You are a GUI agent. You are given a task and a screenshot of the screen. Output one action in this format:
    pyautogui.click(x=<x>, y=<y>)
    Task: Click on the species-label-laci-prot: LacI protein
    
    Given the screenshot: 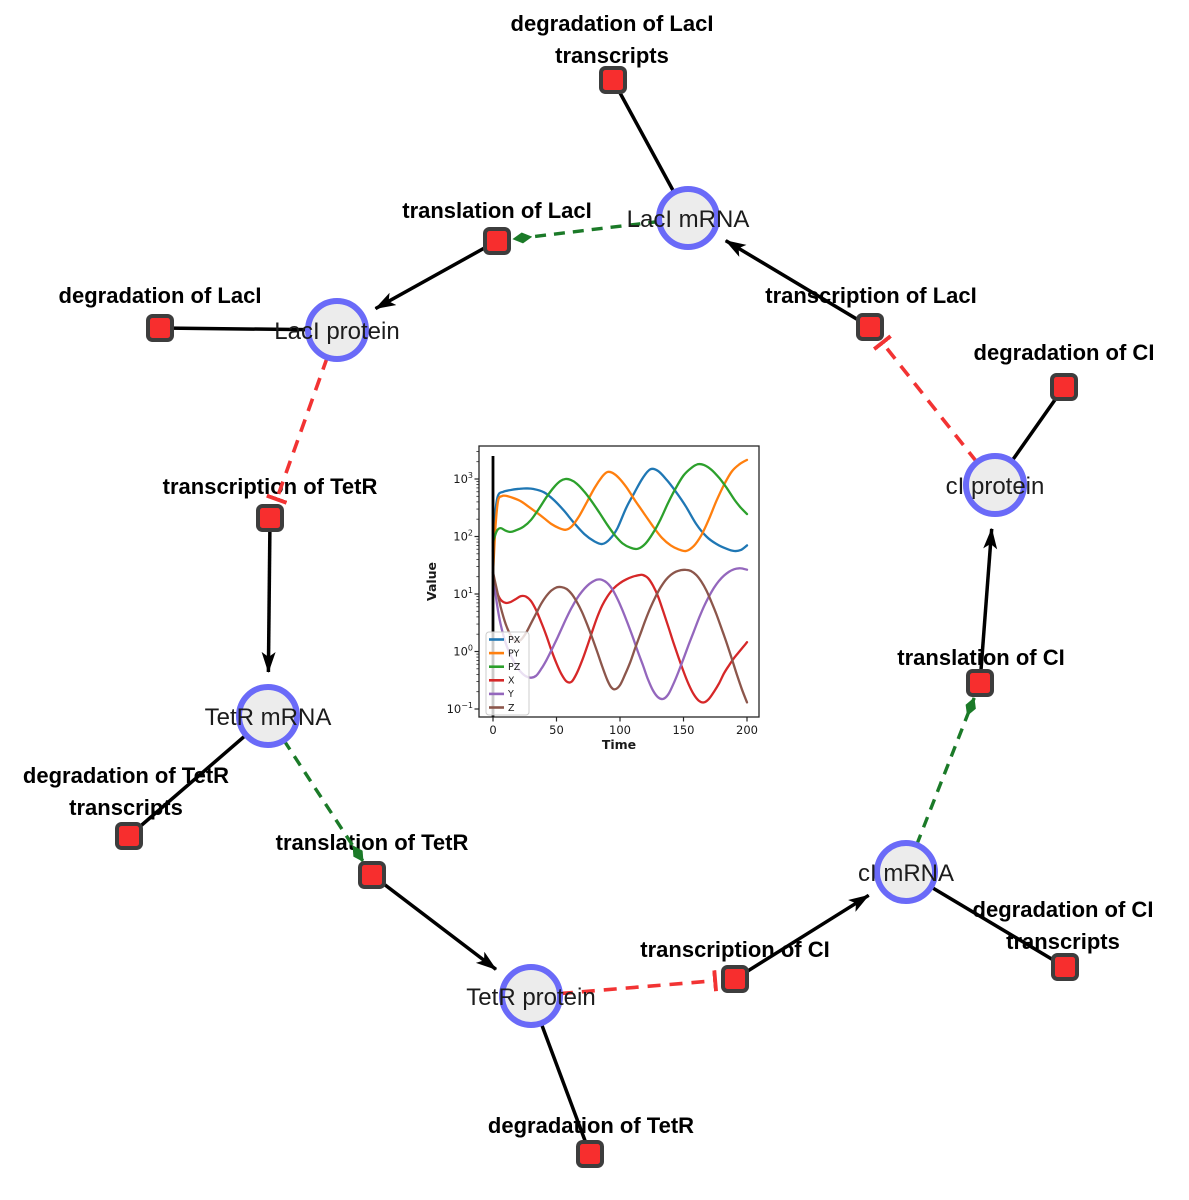 What is the action you would take?
    pyautogui.click(x=336, y=331)
    